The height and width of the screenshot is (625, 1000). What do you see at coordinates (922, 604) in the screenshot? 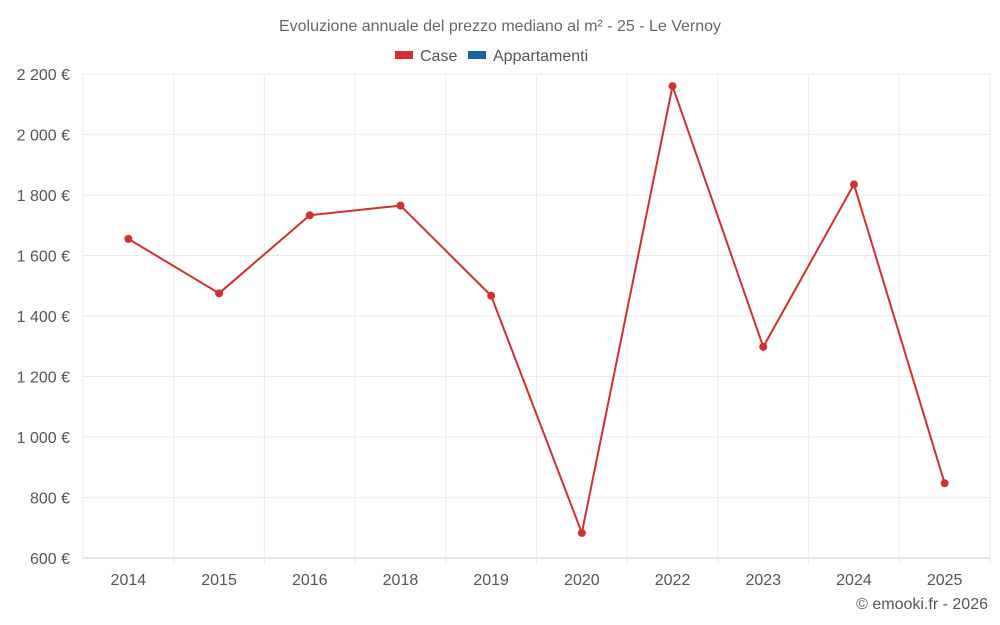
I see `credit-text: © emooki.fr - 2026` at bounding box center [922, 604].